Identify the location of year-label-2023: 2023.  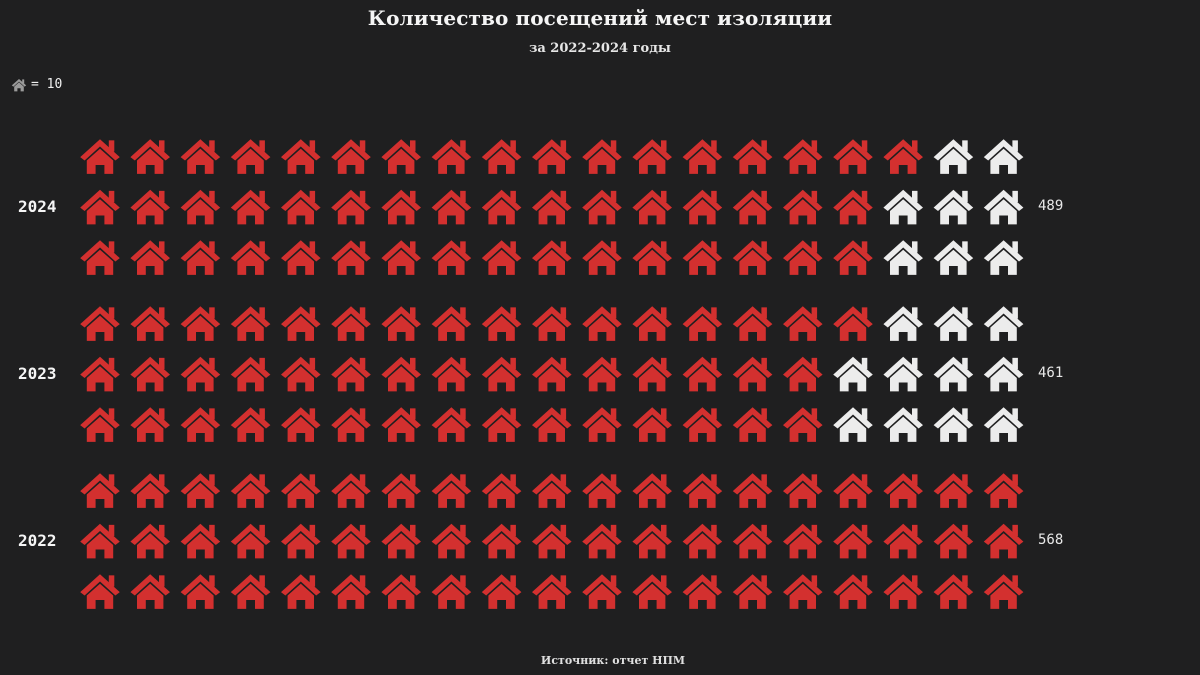
(37, 373).